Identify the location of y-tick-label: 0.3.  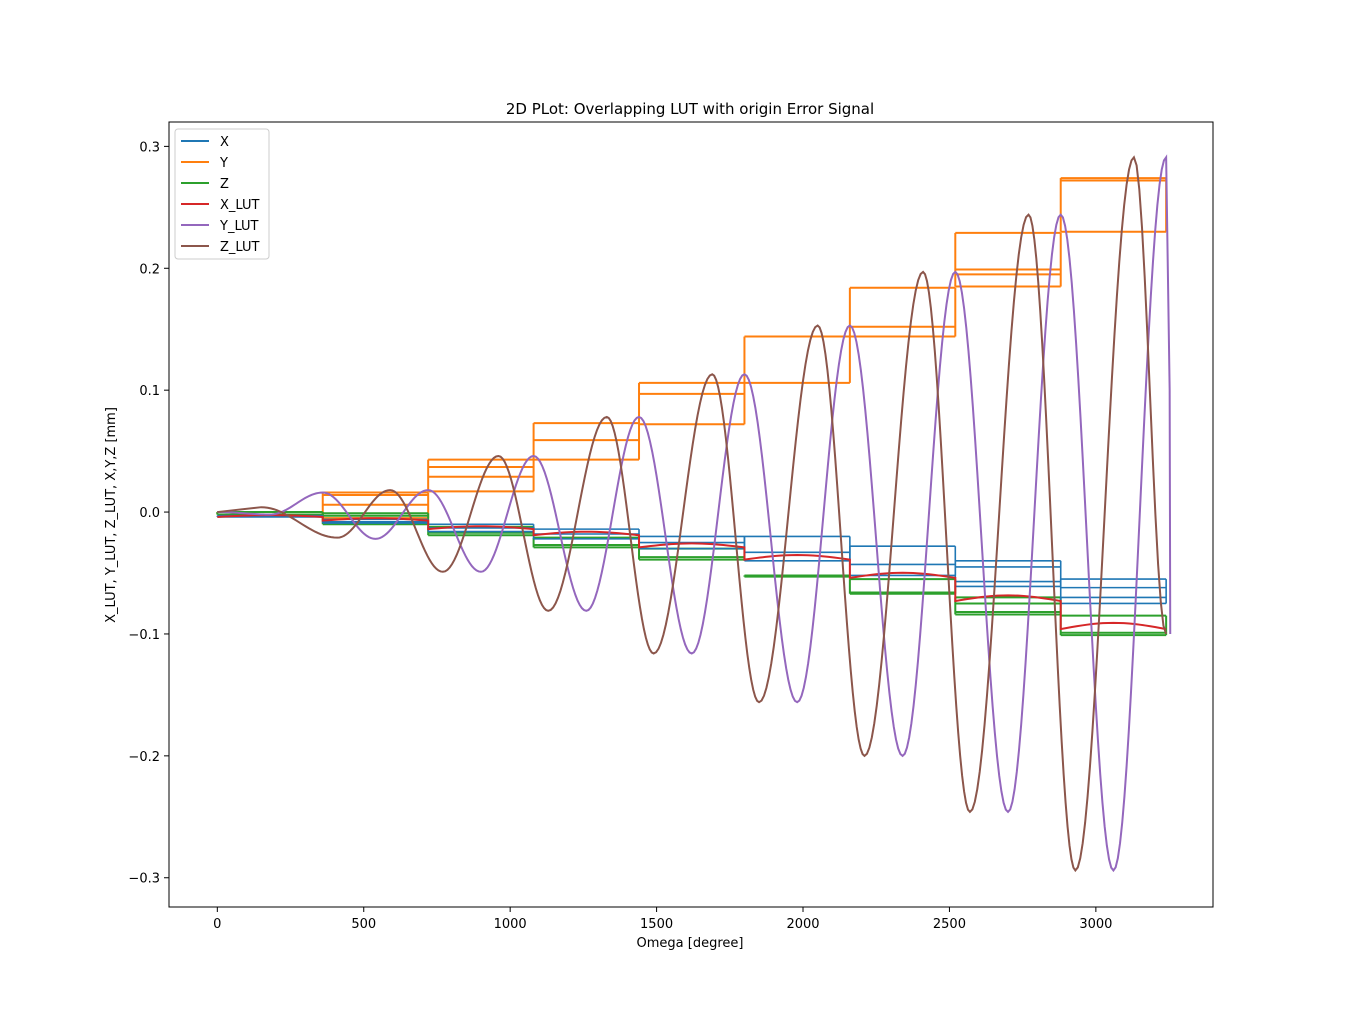
(149, 147).